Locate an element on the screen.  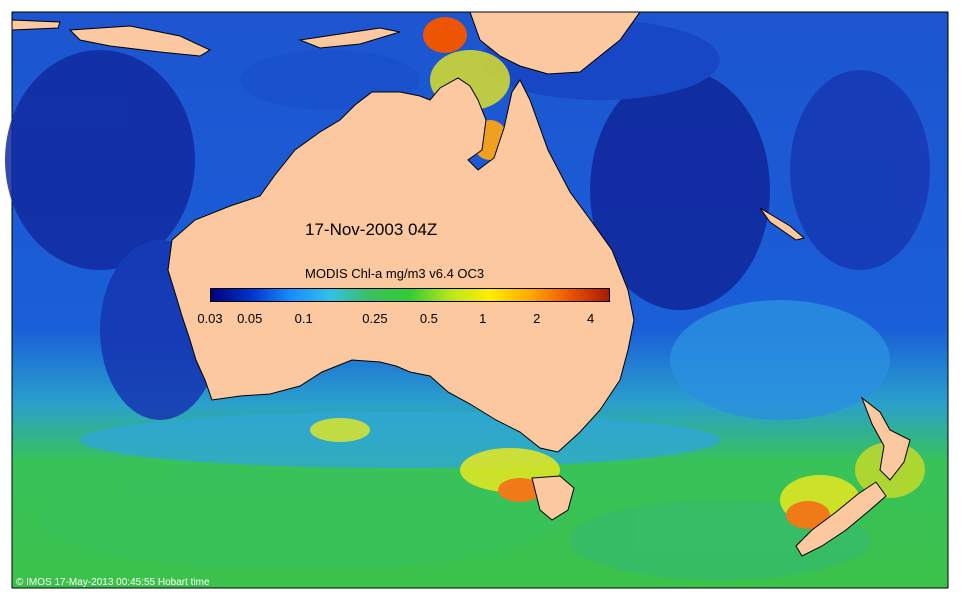
colorbar-tick-label: 0.5 is located at coordinates (428, 318).